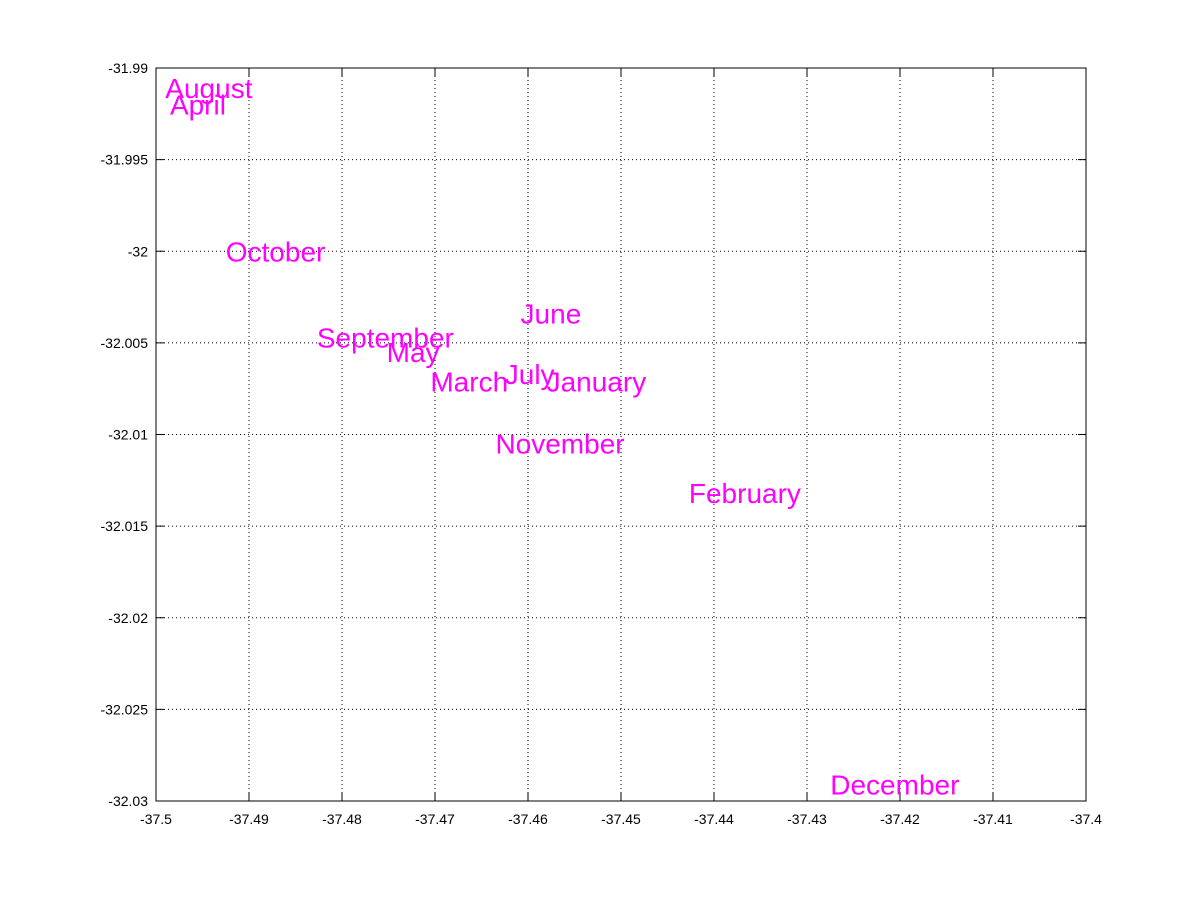  I want to click on point-label-december: December, so click(894, 785).